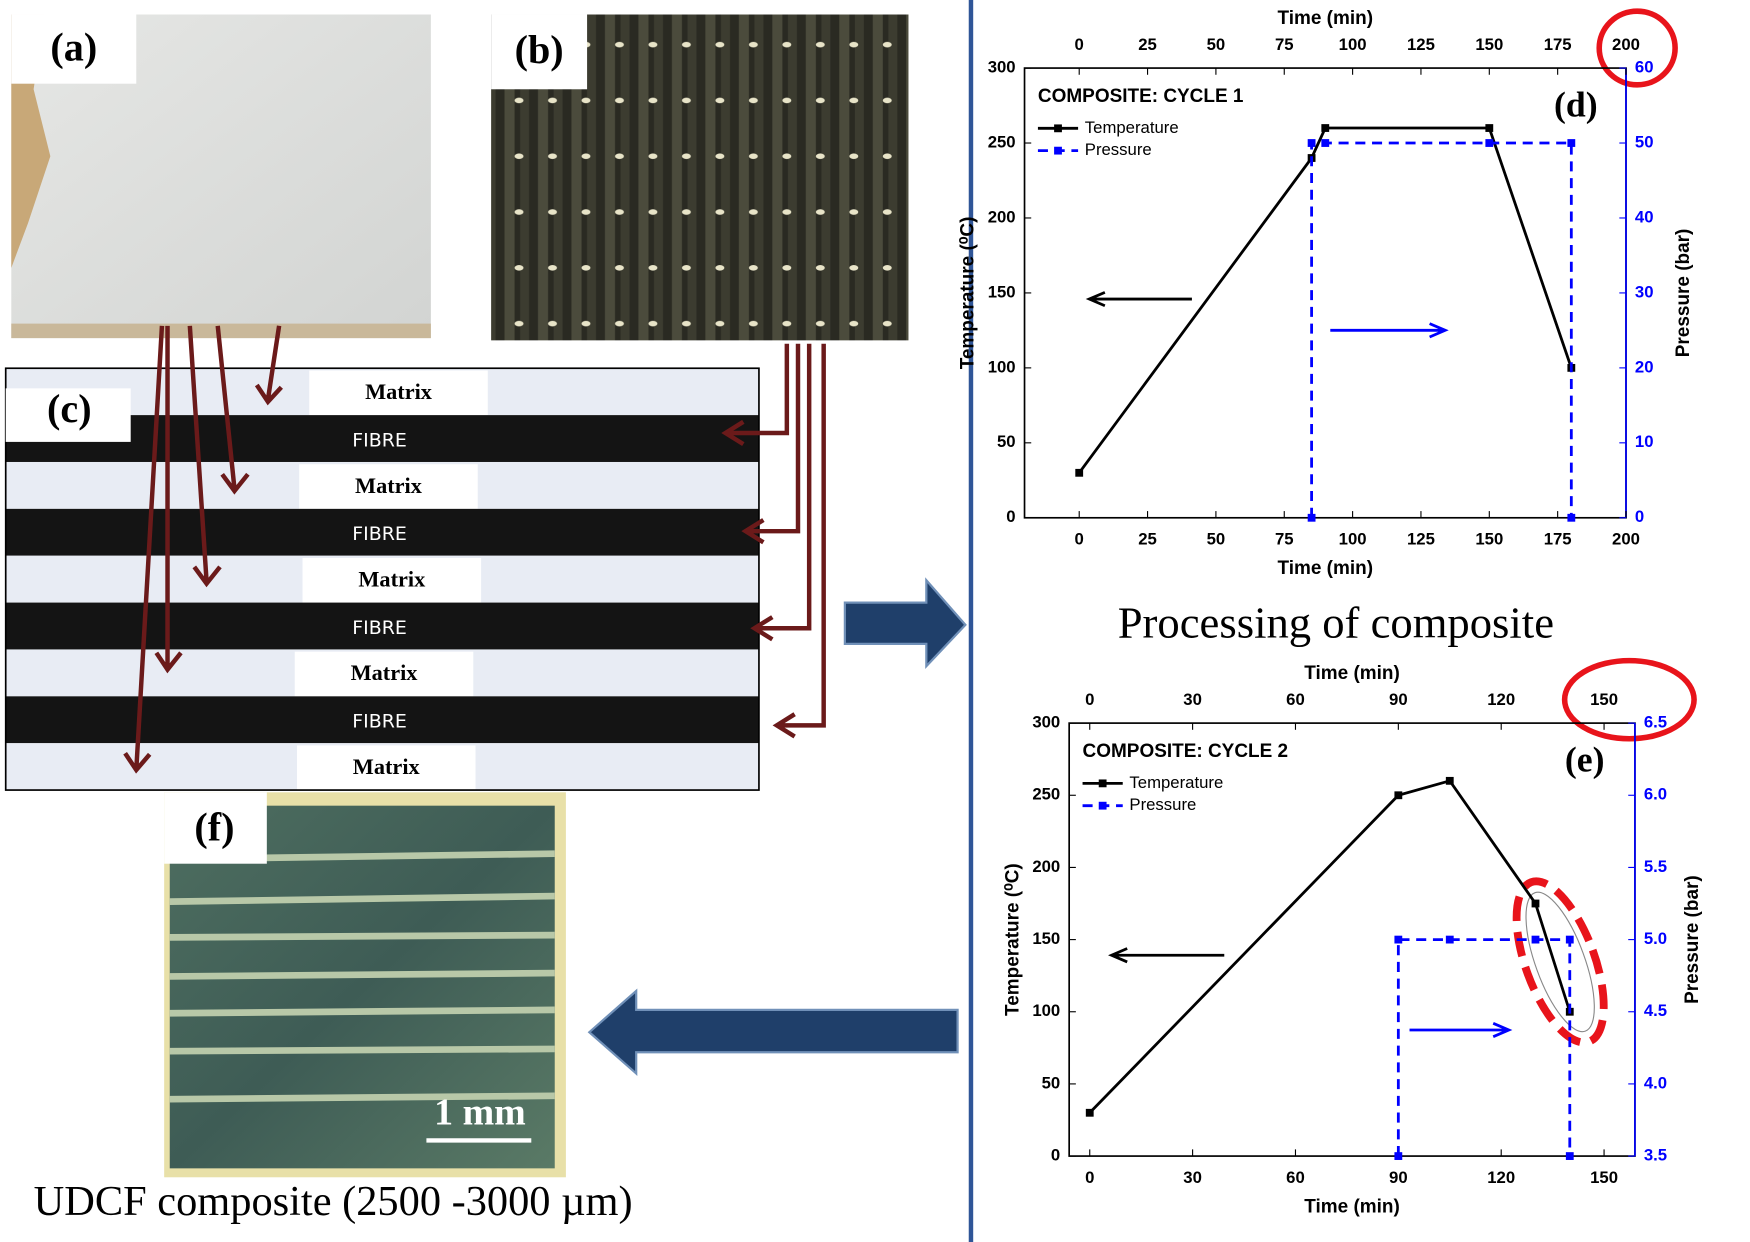  I want to click on x-tick-label: 125, so click(1421, 539).